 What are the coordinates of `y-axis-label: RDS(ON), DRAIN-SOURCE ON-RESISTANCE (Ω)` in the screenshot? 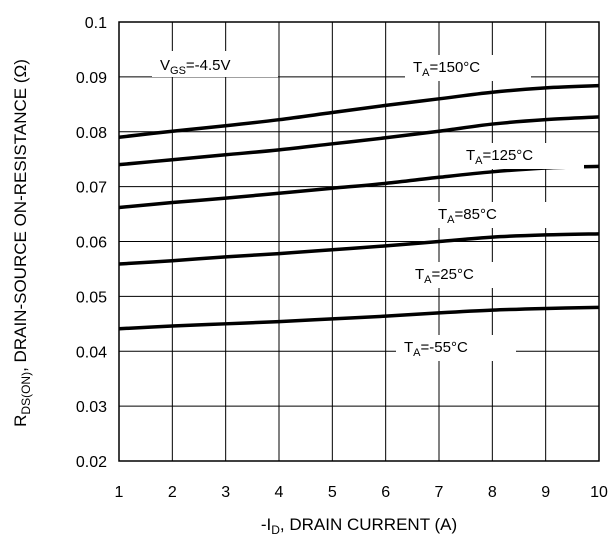 It's located at (22, 243).